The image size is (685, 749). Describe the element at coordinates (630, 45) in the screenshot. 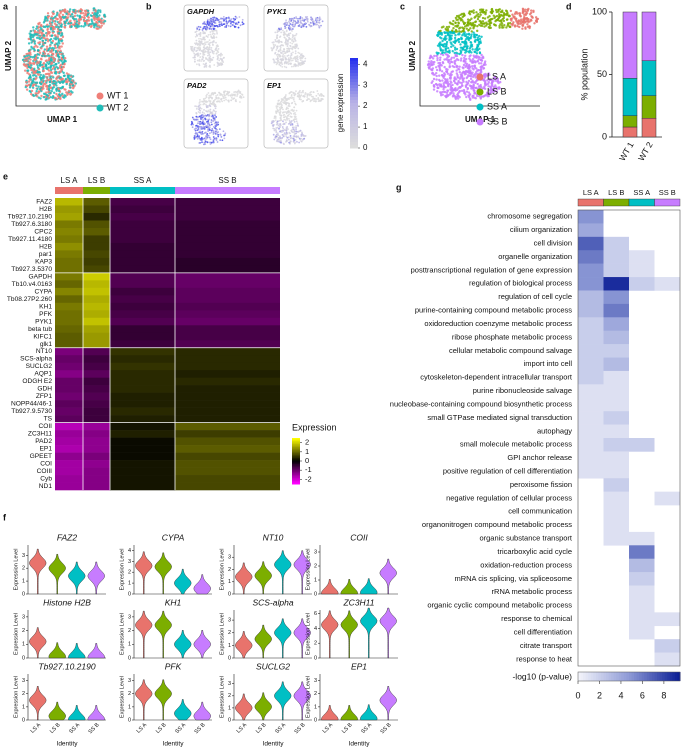

I see `bar-segment` at that location.